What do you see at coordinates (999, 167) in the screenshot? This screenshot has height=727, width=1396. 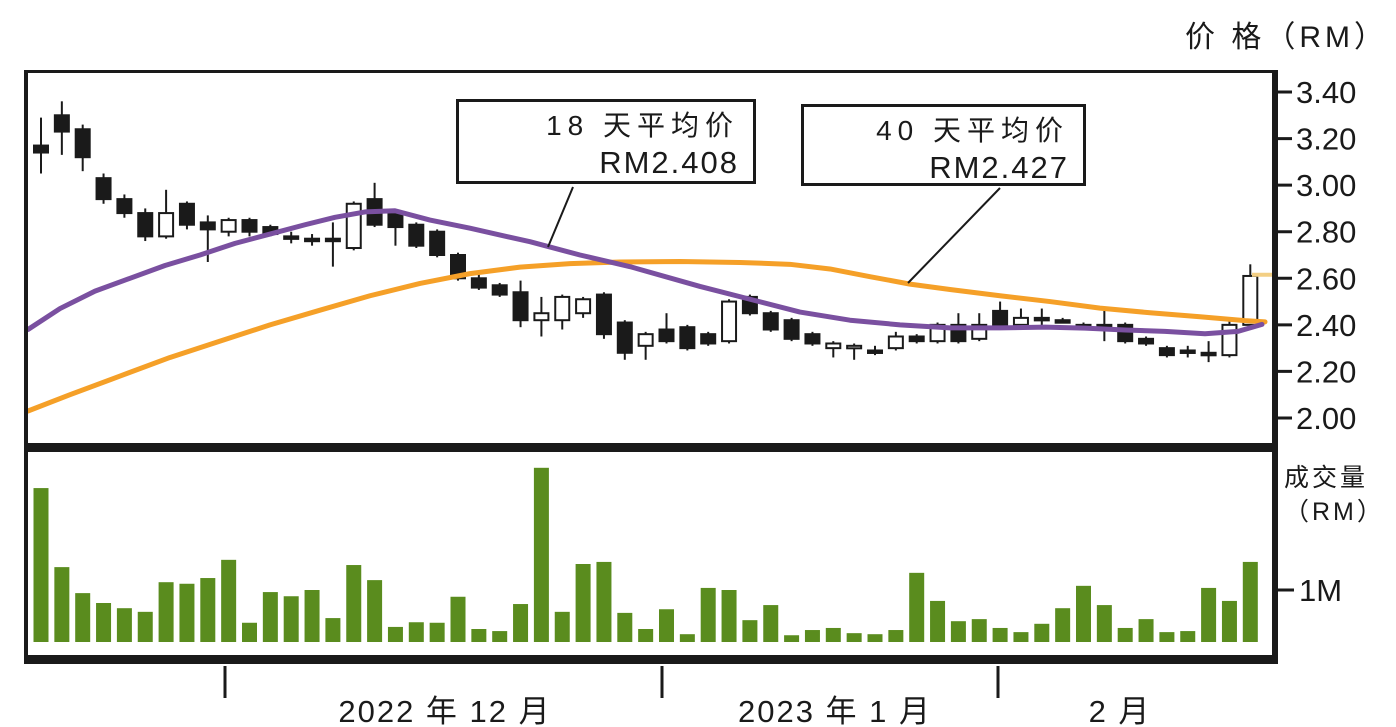 I see `ma40-annotation-value: RM2.427` at bounding box center [999, 167].